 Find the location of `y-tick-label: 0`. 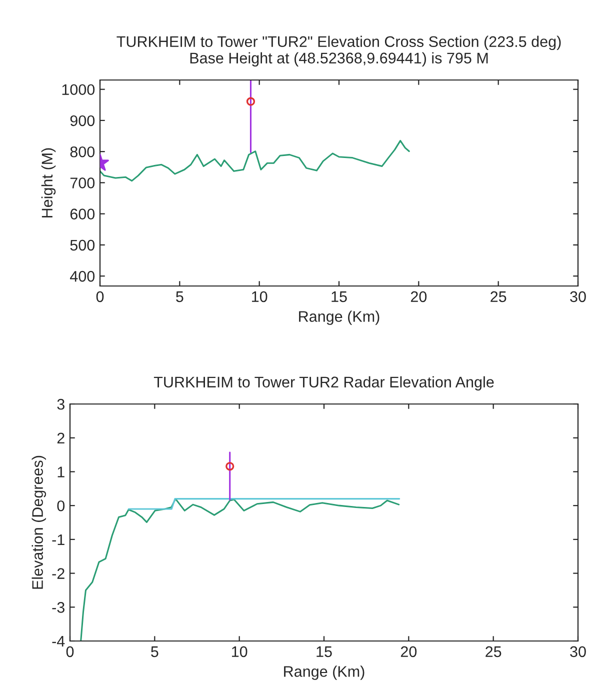

y-tick-label: 0 is located at coordinates (61, 506).